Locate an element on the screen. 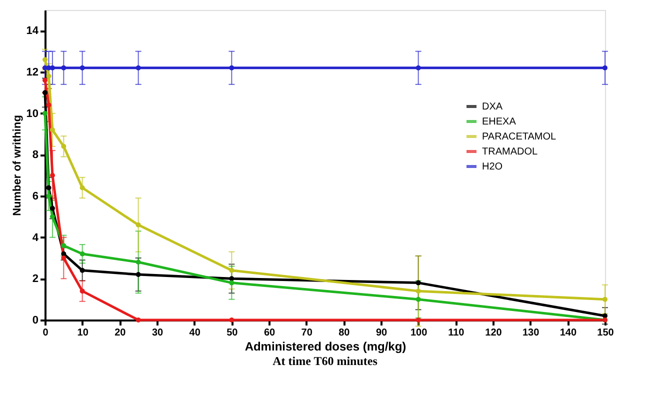 Image resolution: width=647 pixels, height=417 pixels. x-tick-label: 130 is located at coordinates (531, 333).